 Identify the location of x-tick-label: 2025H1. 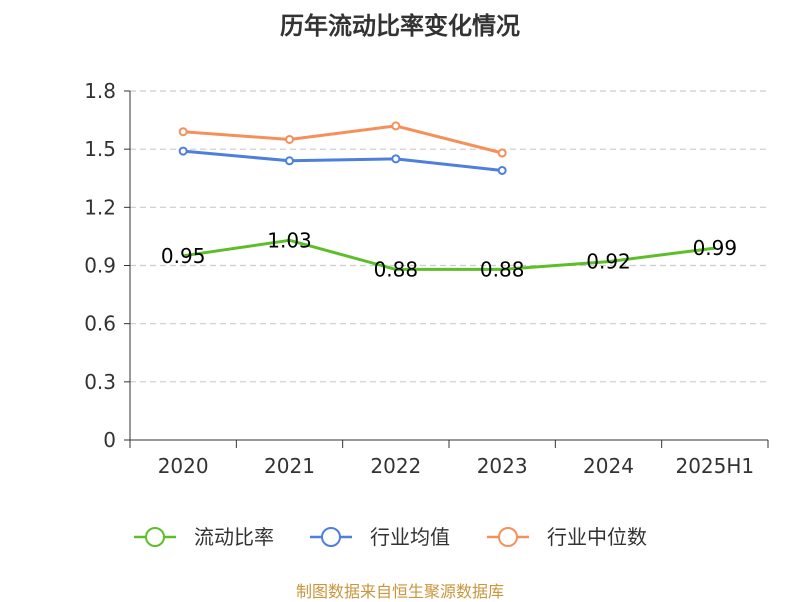
(714, 466).